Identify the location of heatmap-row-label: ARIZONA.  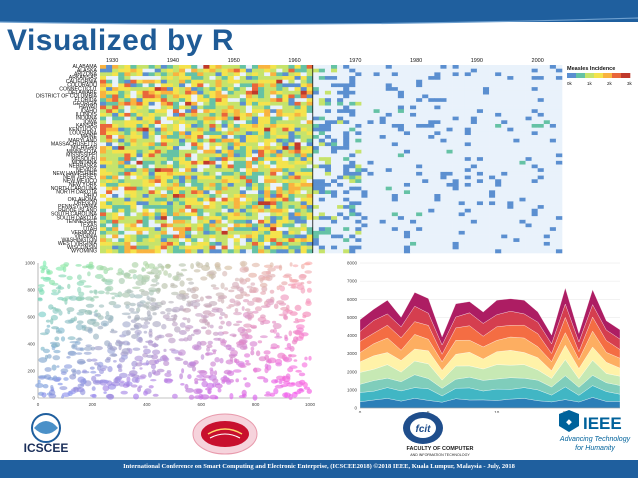
(86, 75).